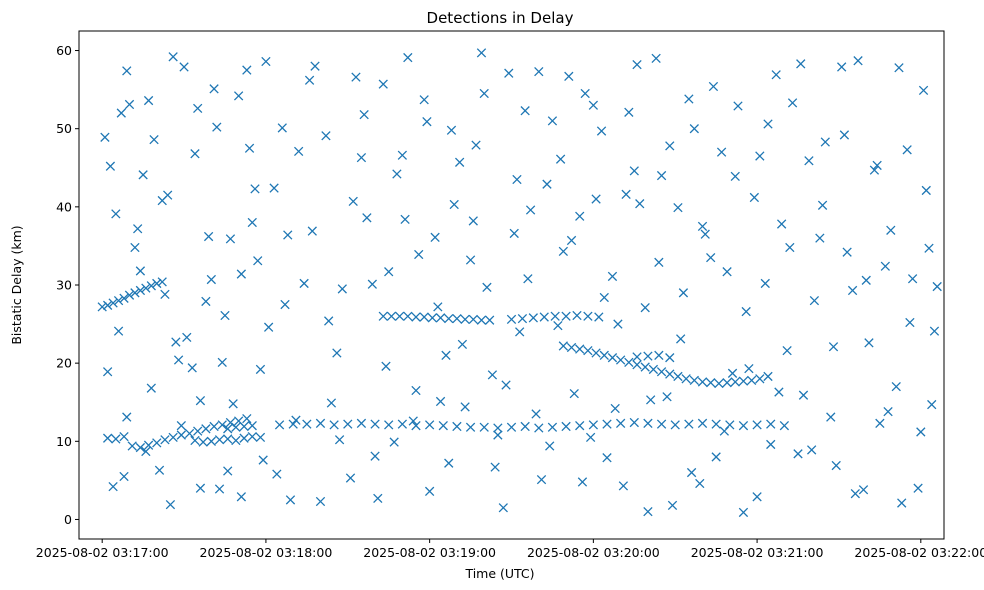  I want to click on y-axis: 0 10 20 30 40 50 60, so click(67, 285).